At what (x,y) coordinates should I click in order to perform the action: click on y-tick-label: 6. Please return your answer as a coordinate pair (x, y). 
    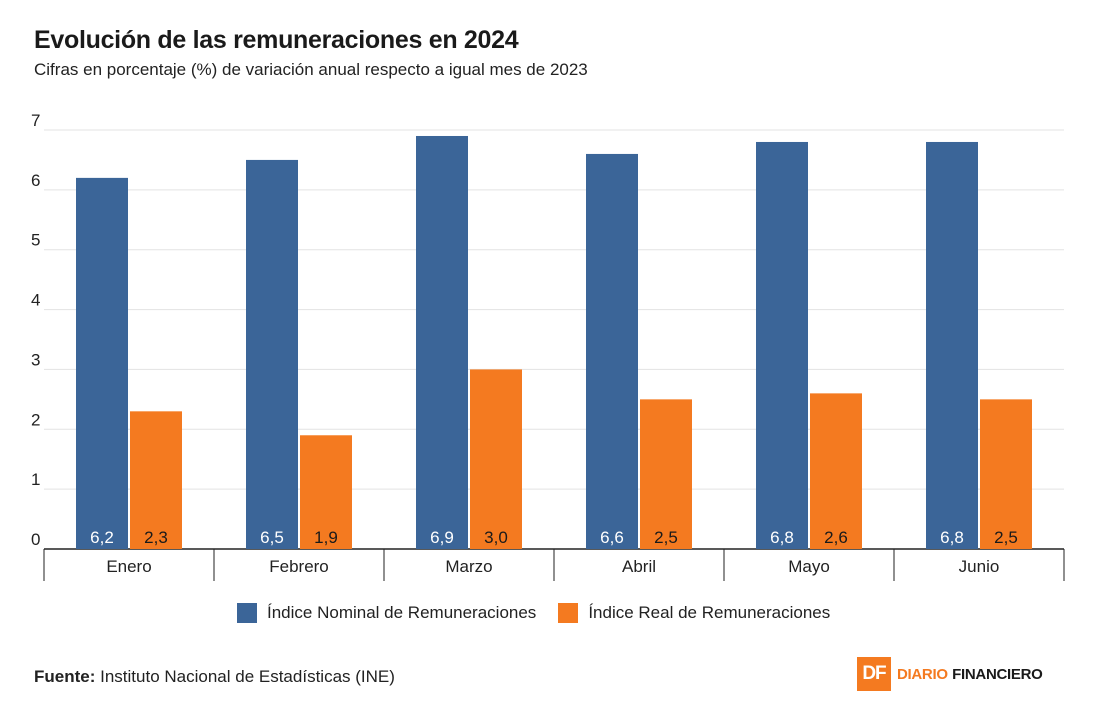
    Looking at the image, I should click on (35, 180).